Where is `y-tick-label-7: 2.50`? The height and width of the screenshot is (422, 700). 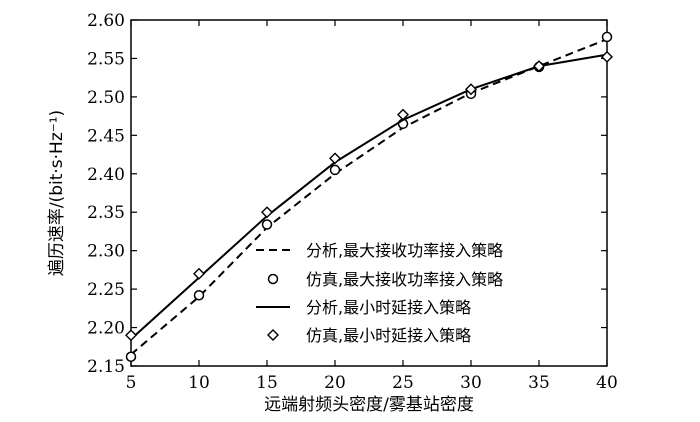 y-tick-label-7: 2.50 is located at coordinates (106, 98).